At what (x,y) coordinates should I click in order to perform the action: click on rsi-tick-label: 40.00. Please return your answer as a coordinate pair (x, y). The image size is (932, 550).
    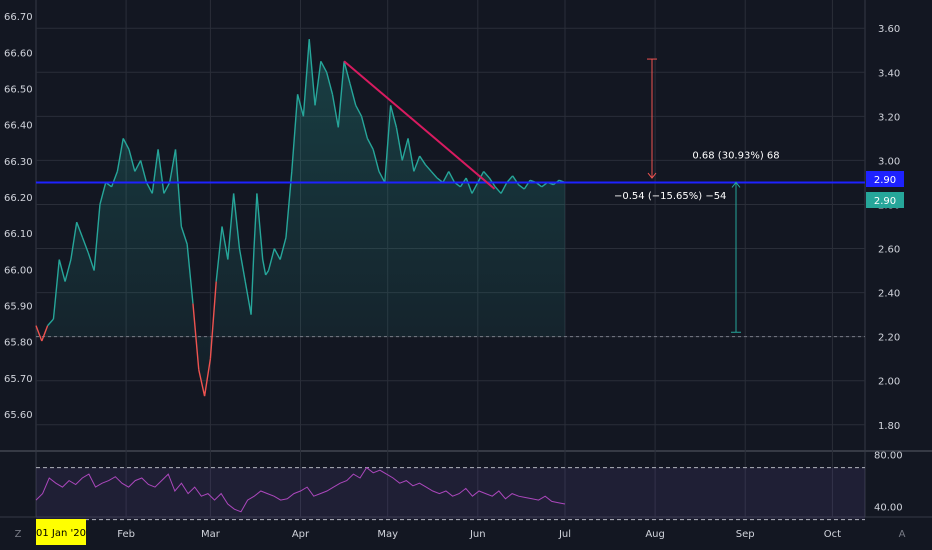
    Looking at the image, I should click on (888, 508).